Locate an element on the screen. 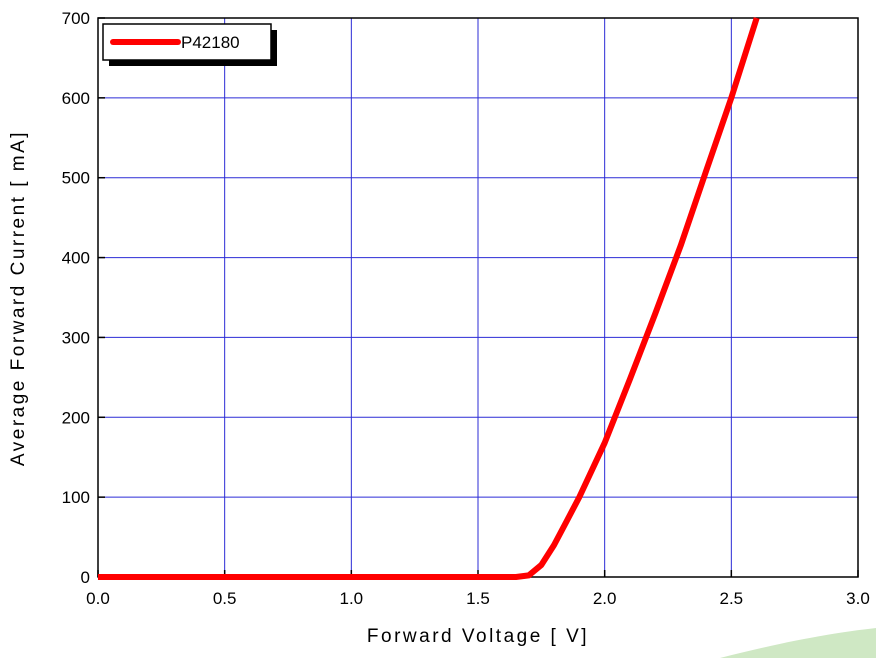 Image resolution: width=876 pixels, height=663 pixels. y-tick-label: 200 is located at coordinates (76, 417).